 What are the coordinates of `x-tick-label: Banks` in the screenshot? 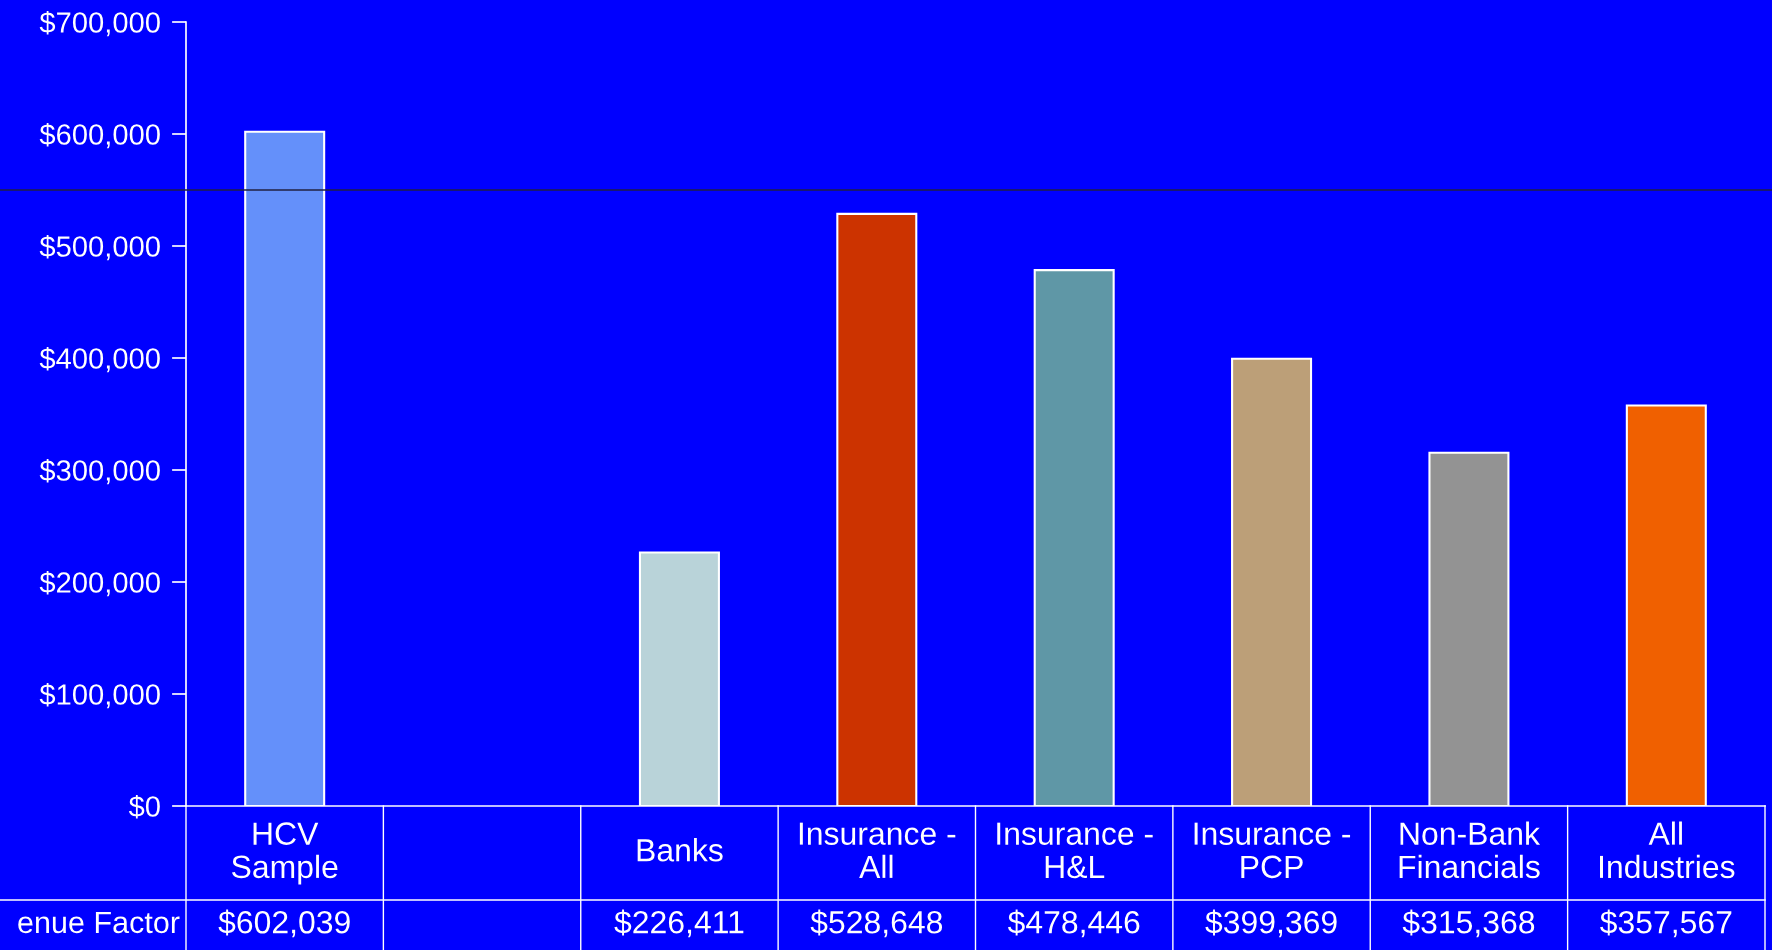 It's located at (680, 850).